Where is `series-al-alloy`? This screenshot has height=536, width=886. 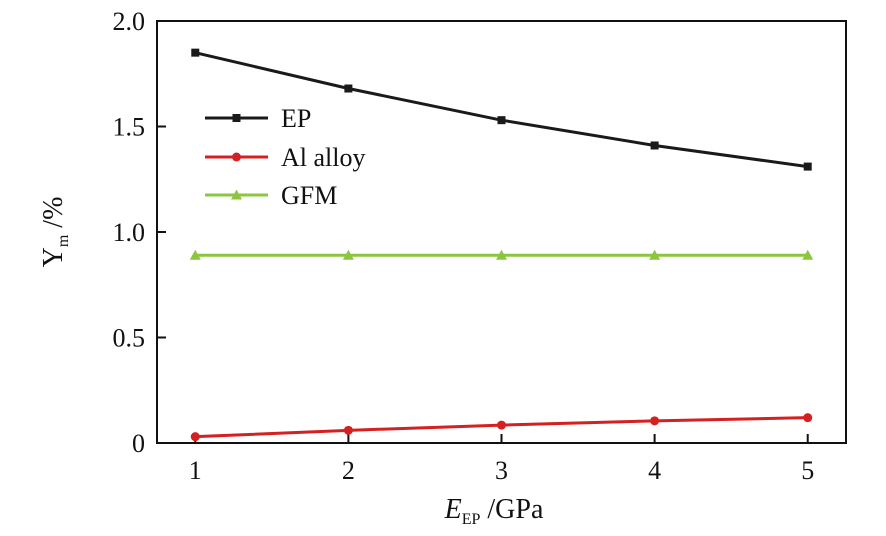 series-al-alloy is located at coordinates (501, 427).